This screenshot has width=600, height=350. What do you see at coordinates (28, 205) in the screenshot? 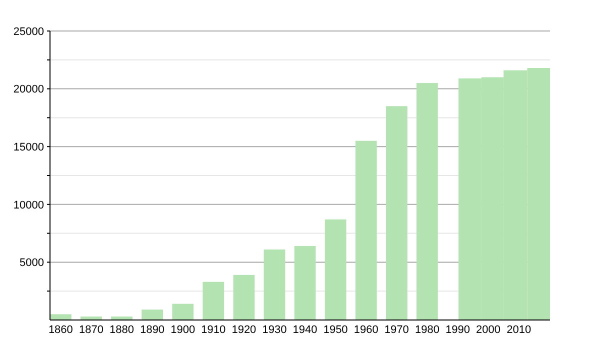
I see `y-tick-label: 10000` at bounding box center [28, 205].